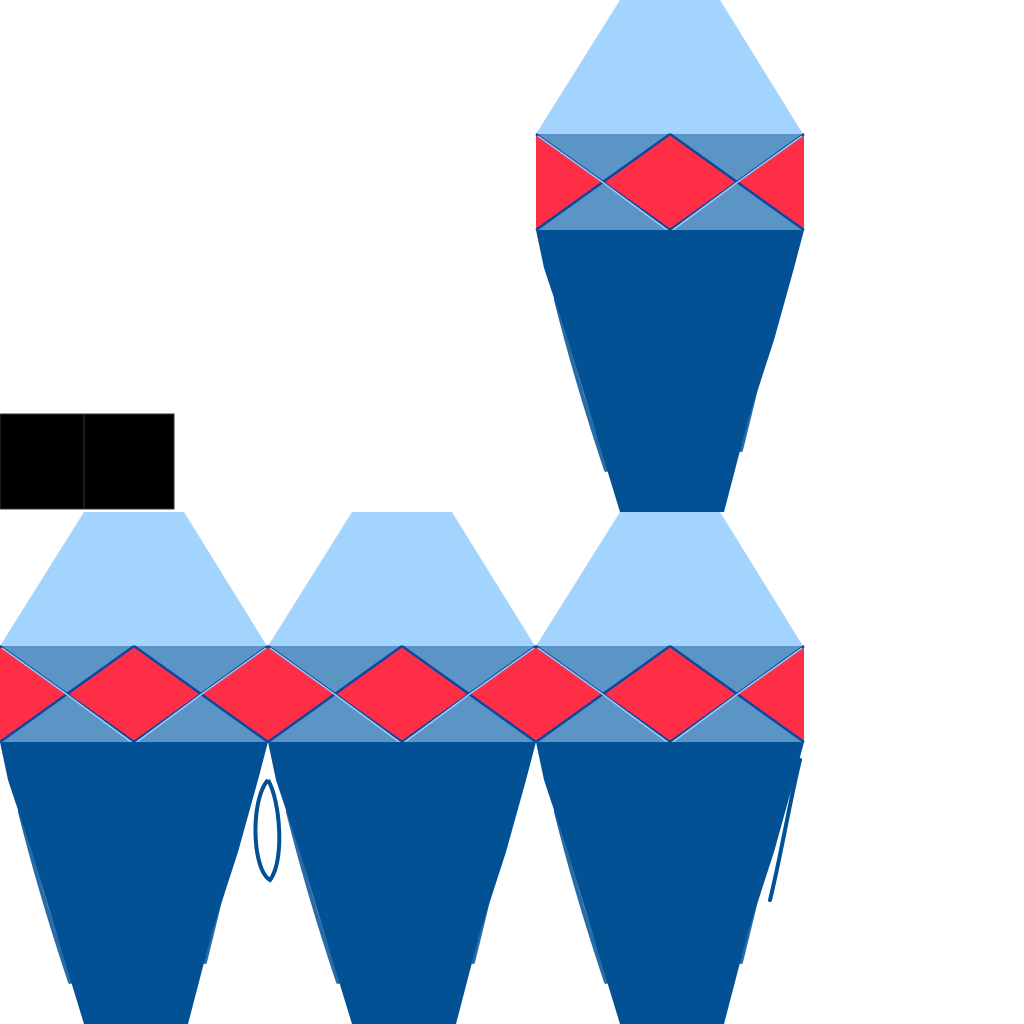 The height and width of the screenshot is (1024, 1024). I want to click on markers-layer, so click(87, 461).